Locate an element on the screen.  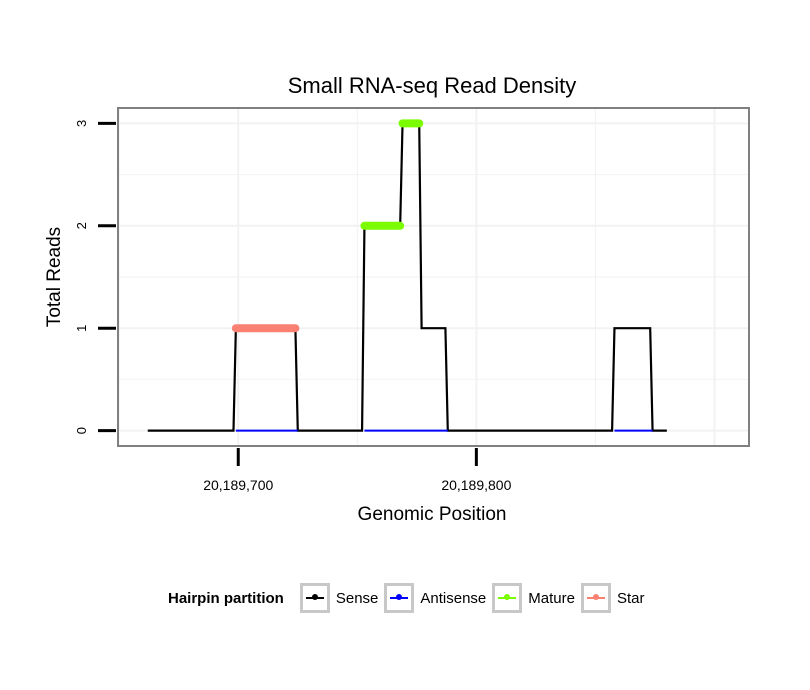
legend-label: Mature is located at coordinates (551, 598).